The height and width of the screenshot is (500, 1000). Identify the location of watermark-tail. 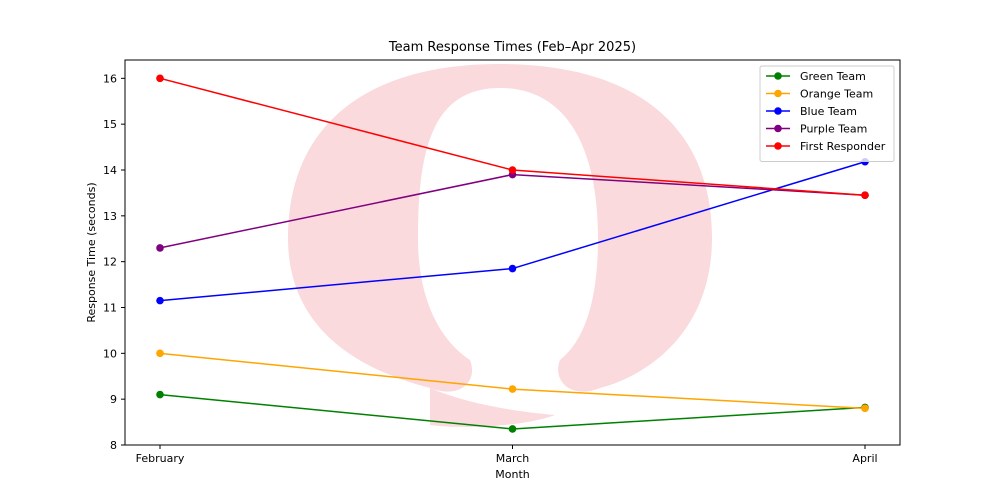
(492, 407).